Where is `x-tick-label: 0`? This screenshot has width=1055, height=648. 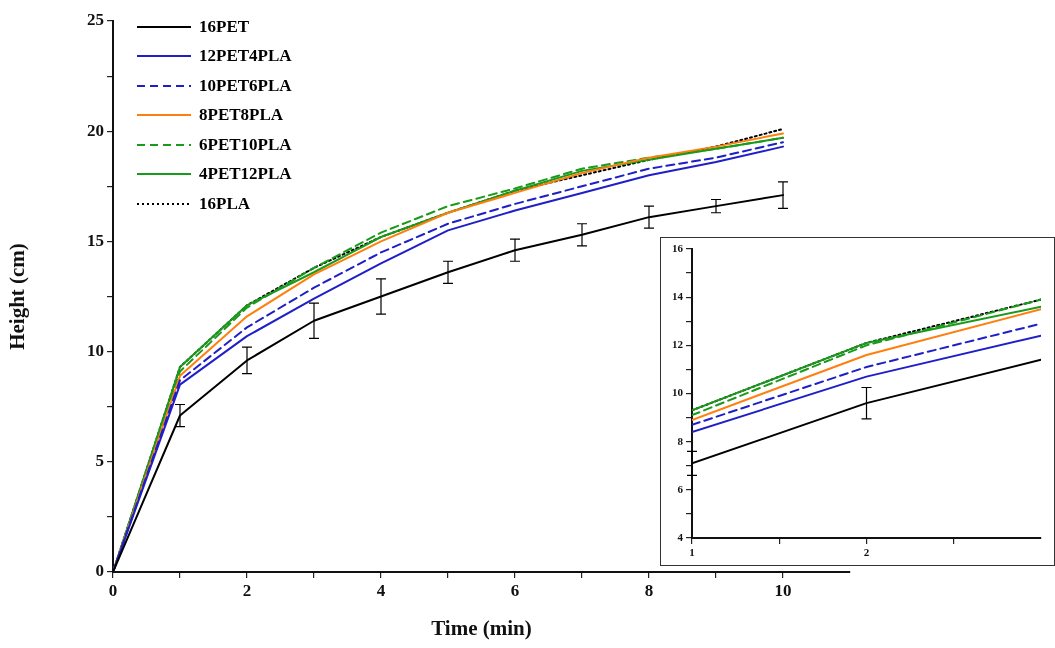 x-tick-label: 0 is located at coordinates (113, 590).